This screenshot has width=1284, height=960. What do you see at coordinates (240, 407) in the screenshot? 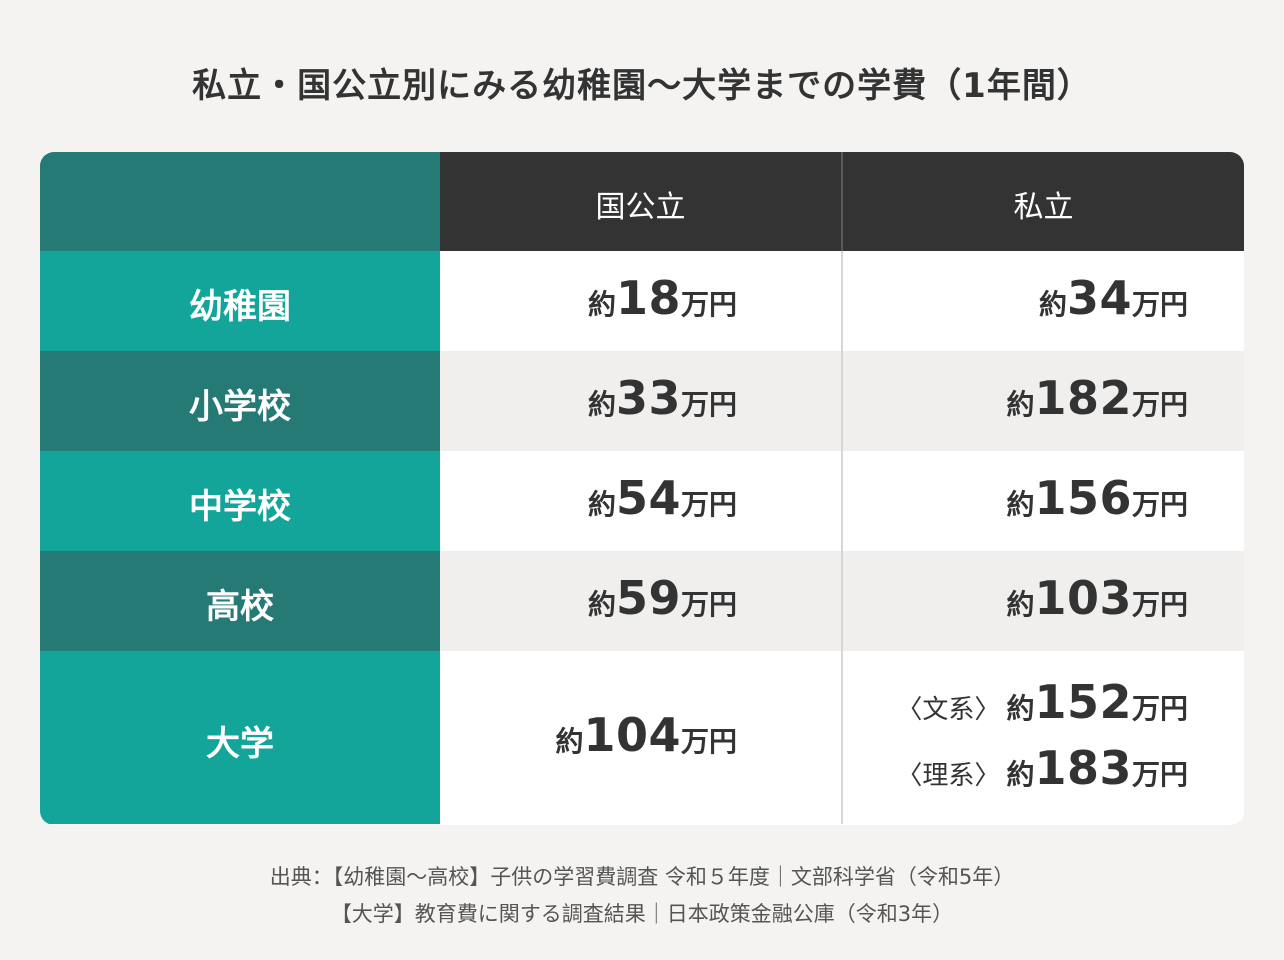
I see `row-label: 小学校` at bounding box center [240, 407].